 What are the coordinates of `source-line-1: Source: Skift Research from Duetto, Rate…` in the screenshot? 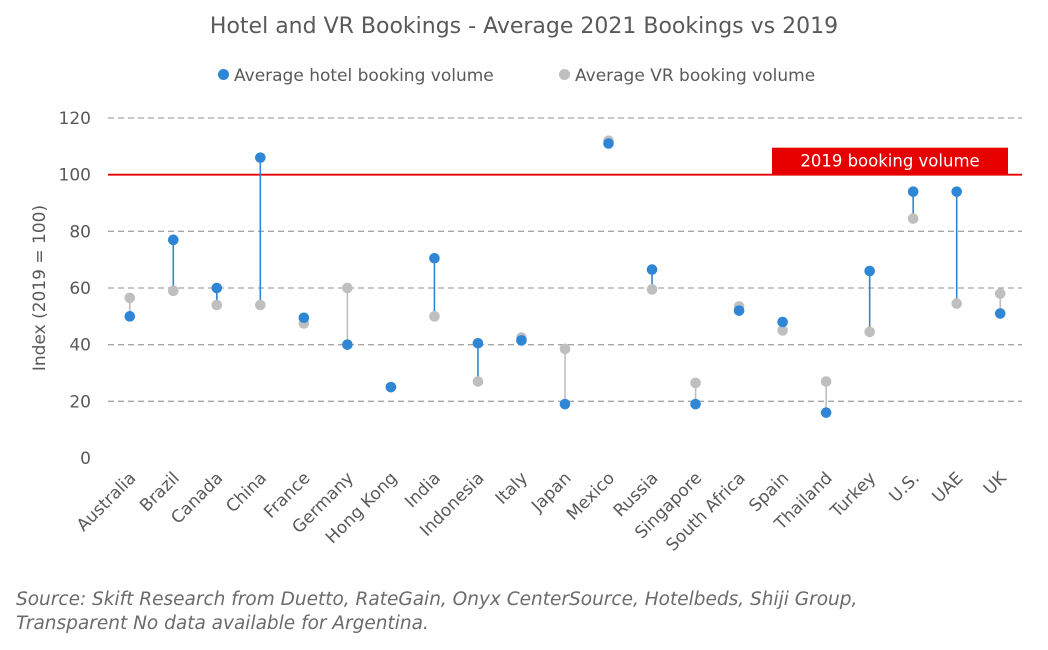 It's located at (437, 599).